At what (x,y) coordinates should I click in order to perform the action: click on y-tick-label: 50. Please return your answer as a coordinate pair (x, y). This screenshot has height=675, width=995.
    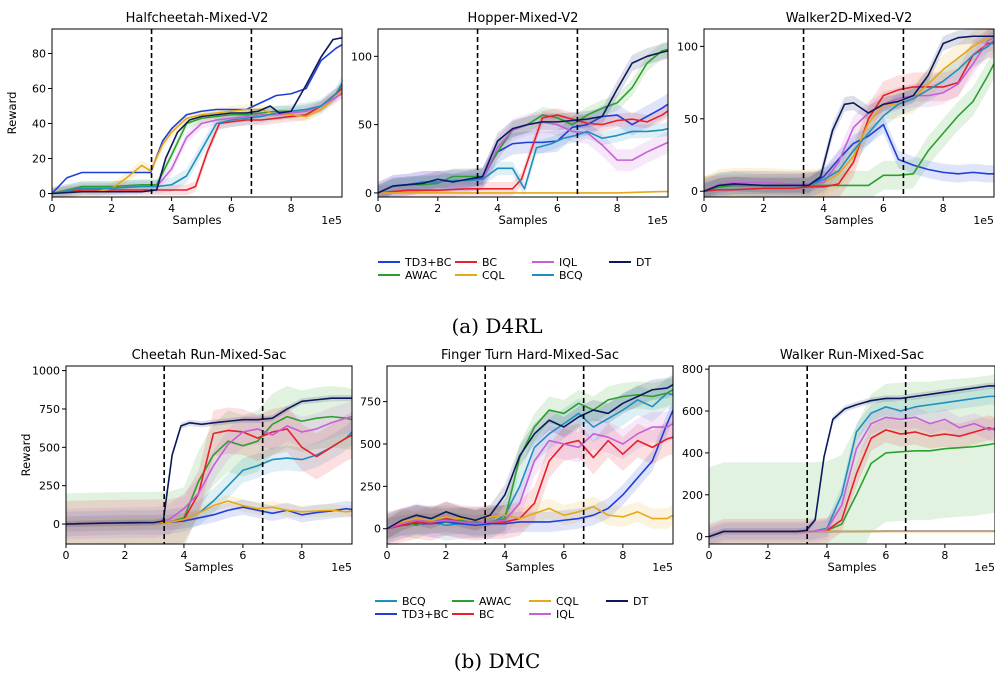
    Looking at the image, I should click on (691, 119).